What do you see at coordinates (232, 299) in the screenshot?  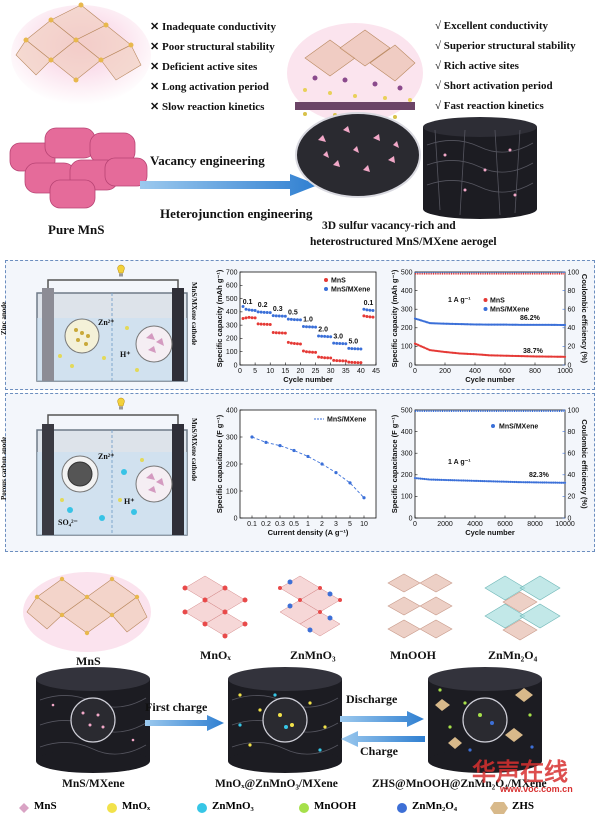 I see `y-tick-label: 500` at bounding box center [232, 299].